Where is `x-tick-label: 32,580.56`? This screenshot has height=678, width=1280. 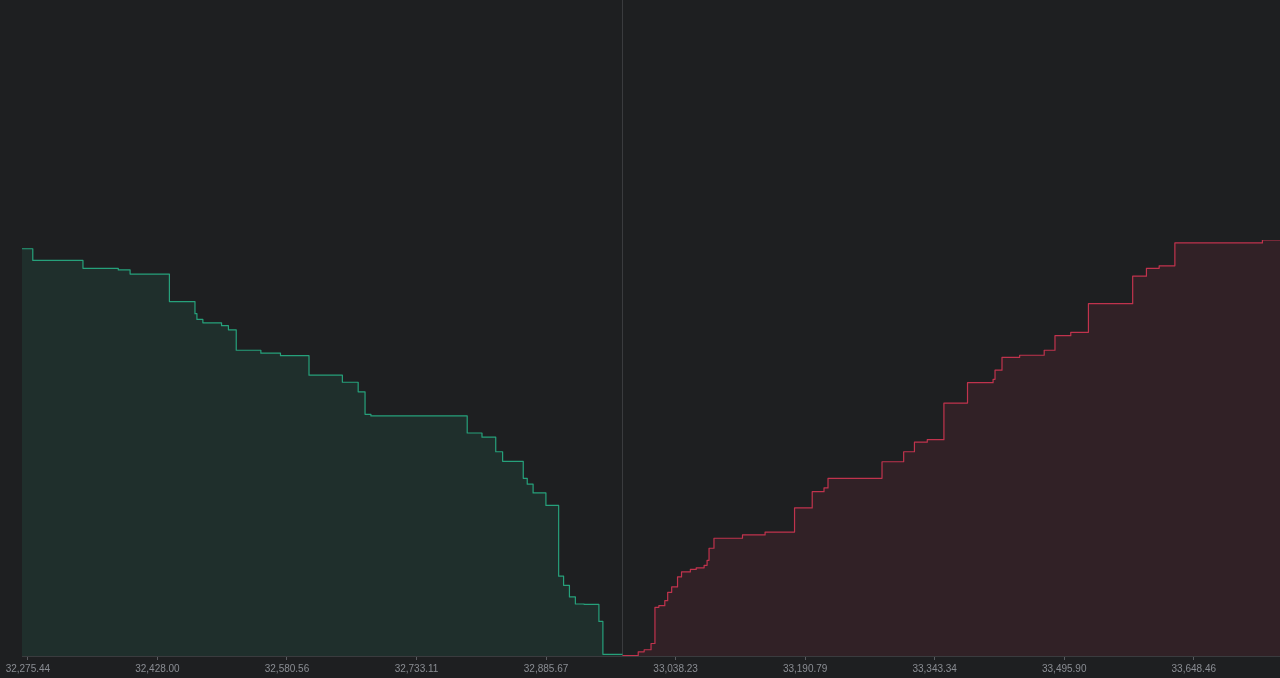
x-tick-label: 32,580.56 is located at coordinates (287, 668).